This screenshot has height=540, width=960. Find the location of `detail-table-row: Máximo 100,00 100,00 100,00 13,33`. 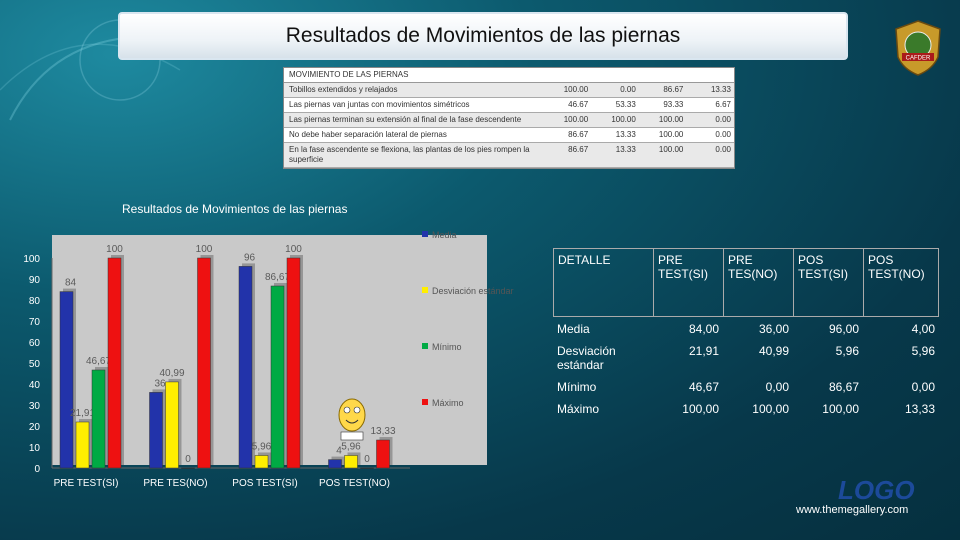

detail-table-row: Máximo 100,00 100,00 100,00 13,33 is located at coordinates (746, 409).